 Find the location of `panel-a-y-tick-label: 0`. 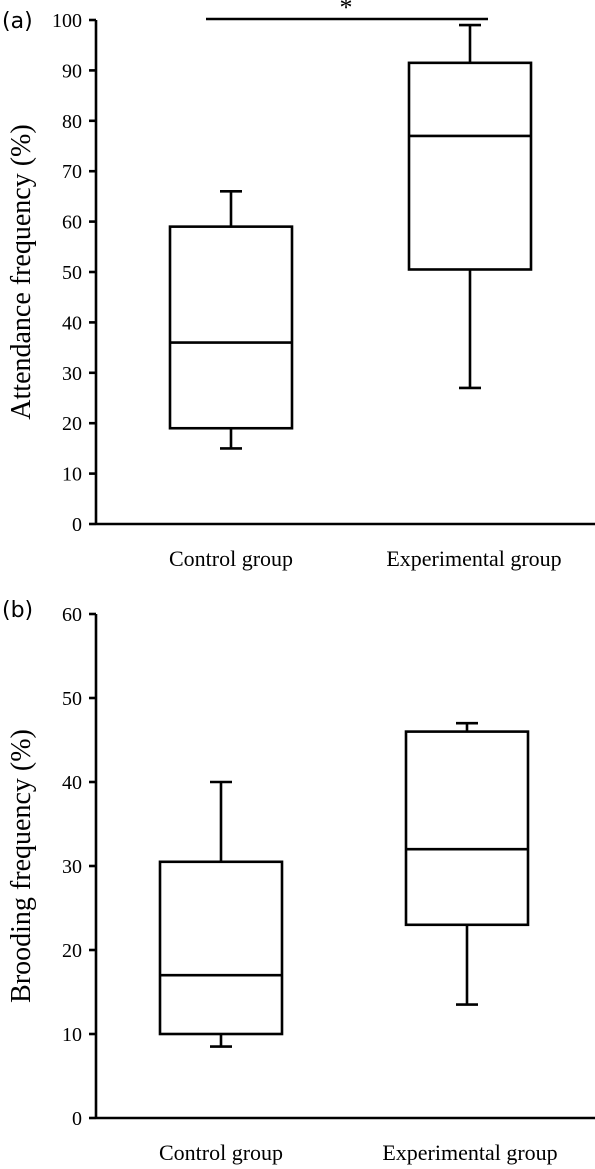

panel-a-y-tick-label: 0 is located at coordinates (77, 525).